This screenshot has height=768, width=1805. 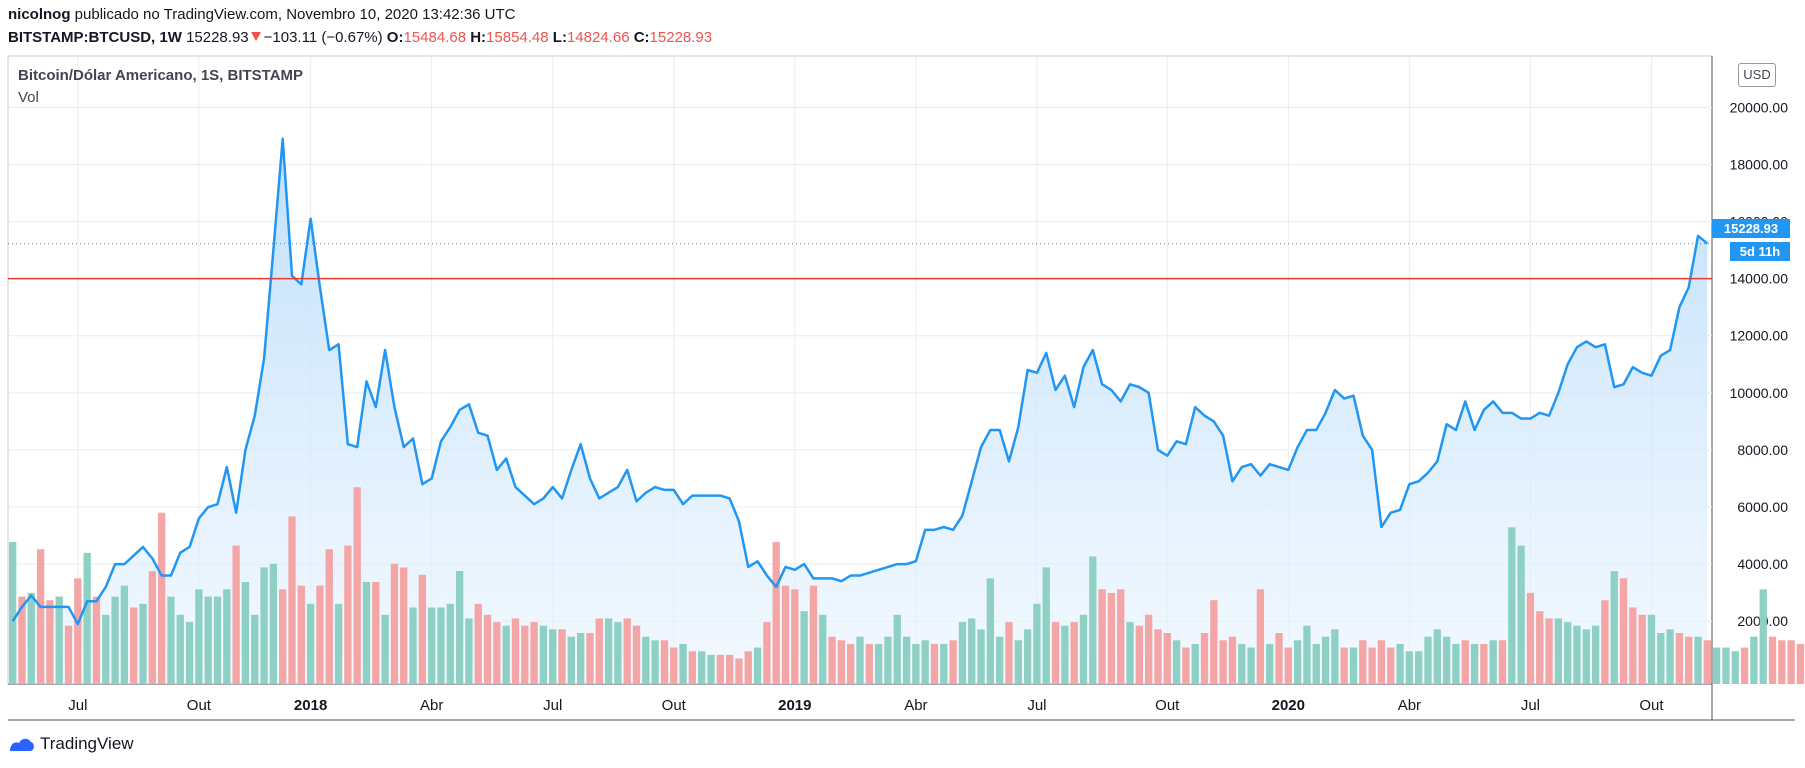 What do you see at coordinates (1757, 75) in the screenshot?
I see `currency-button: USD` at bounding box center [1757, 75].